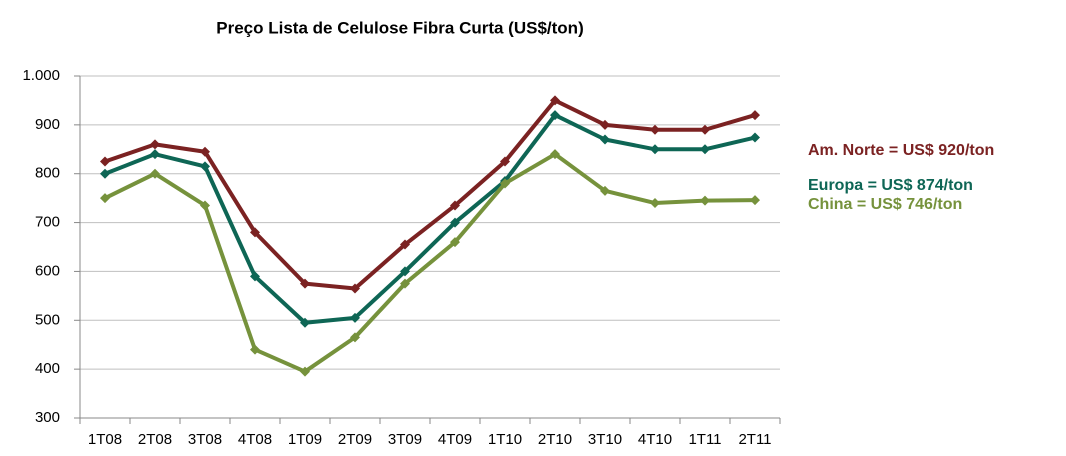  I want to click on y-tick-label: 500, so click(47, 319).